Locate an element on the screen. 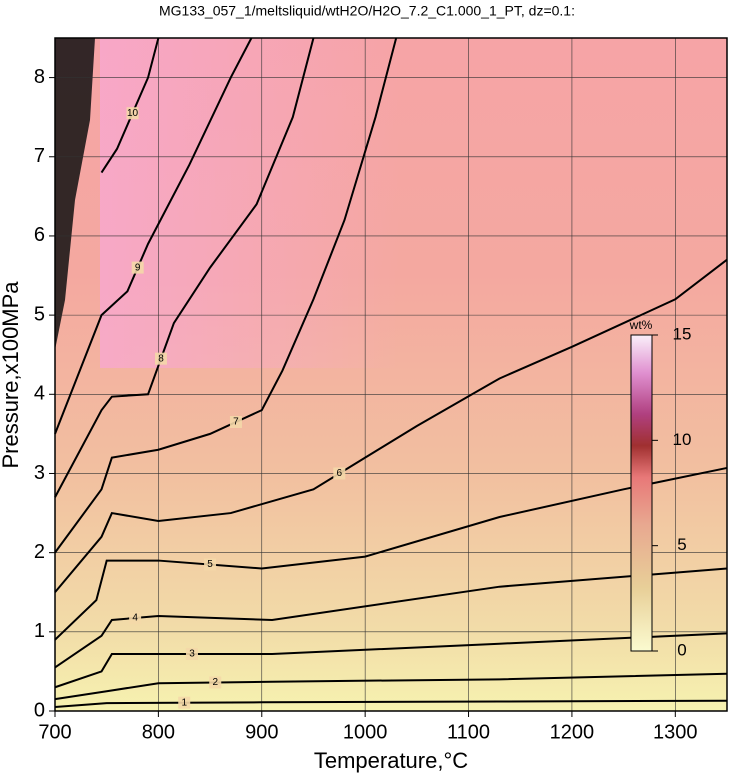 The width and height of the screenshot is (734, 776). contour-label: 7 is located at coordinates (236, 422).